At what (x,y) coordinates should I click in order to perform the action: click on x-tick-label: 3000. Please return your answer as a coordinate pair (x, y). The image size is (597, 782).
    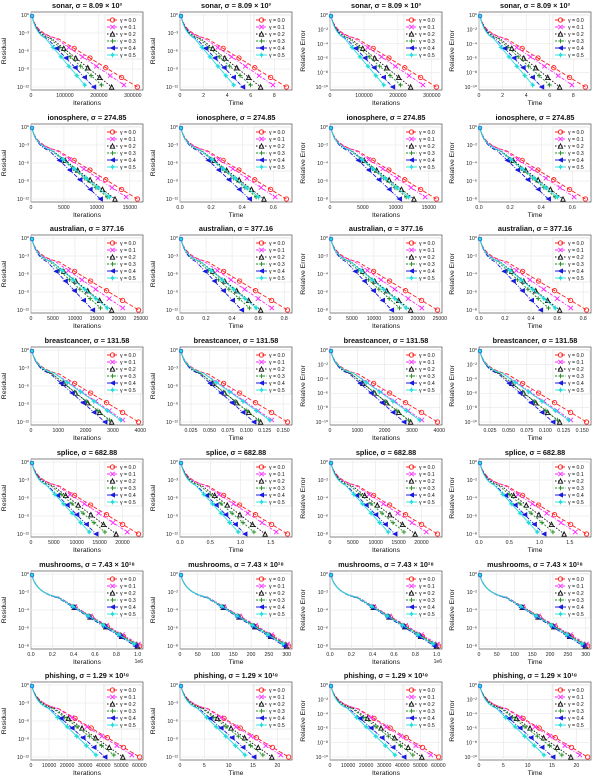
    Looking at the image, I should click on (113, 431).